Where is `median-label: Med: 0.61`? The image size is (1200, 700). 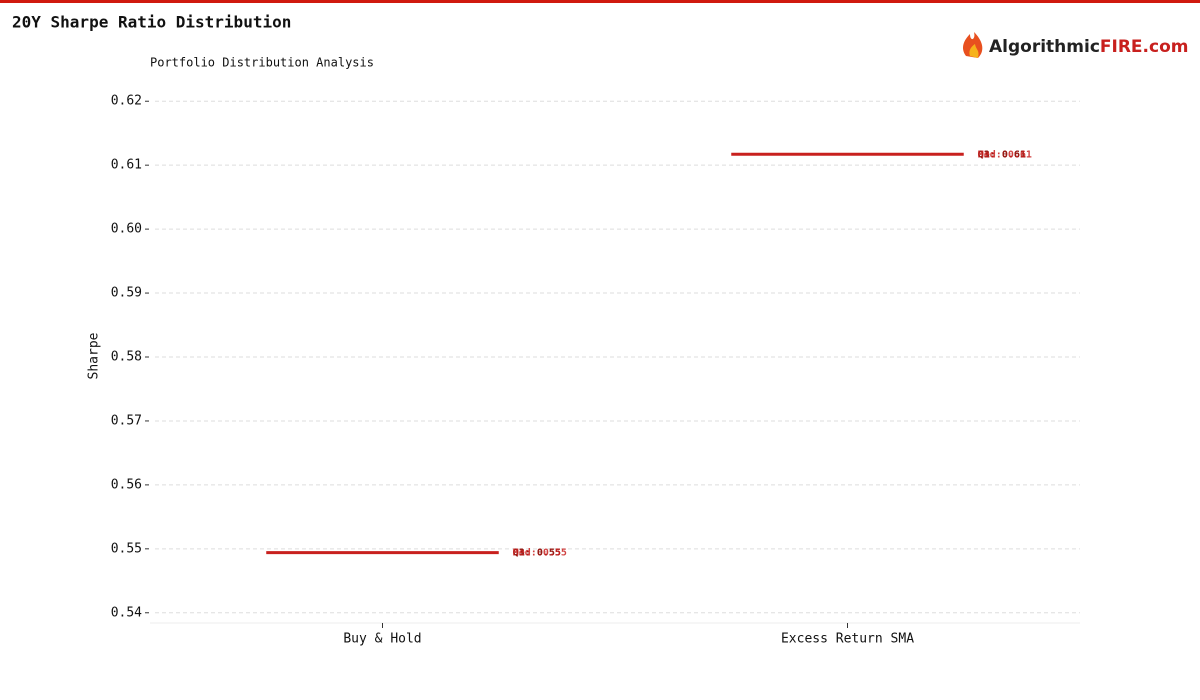
median-label: Med: 0.61 is located at coordinates (1005, 154).